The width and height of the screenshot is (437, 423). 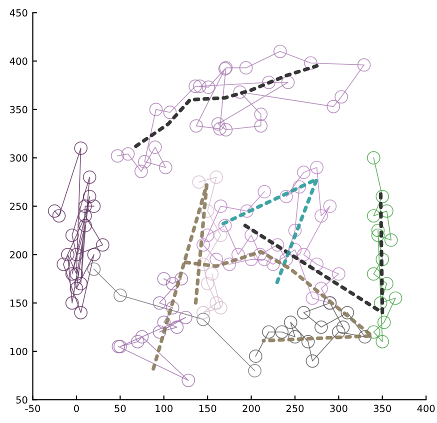 I want to click on y-tick-label: 400, so click(x=19, y=61).